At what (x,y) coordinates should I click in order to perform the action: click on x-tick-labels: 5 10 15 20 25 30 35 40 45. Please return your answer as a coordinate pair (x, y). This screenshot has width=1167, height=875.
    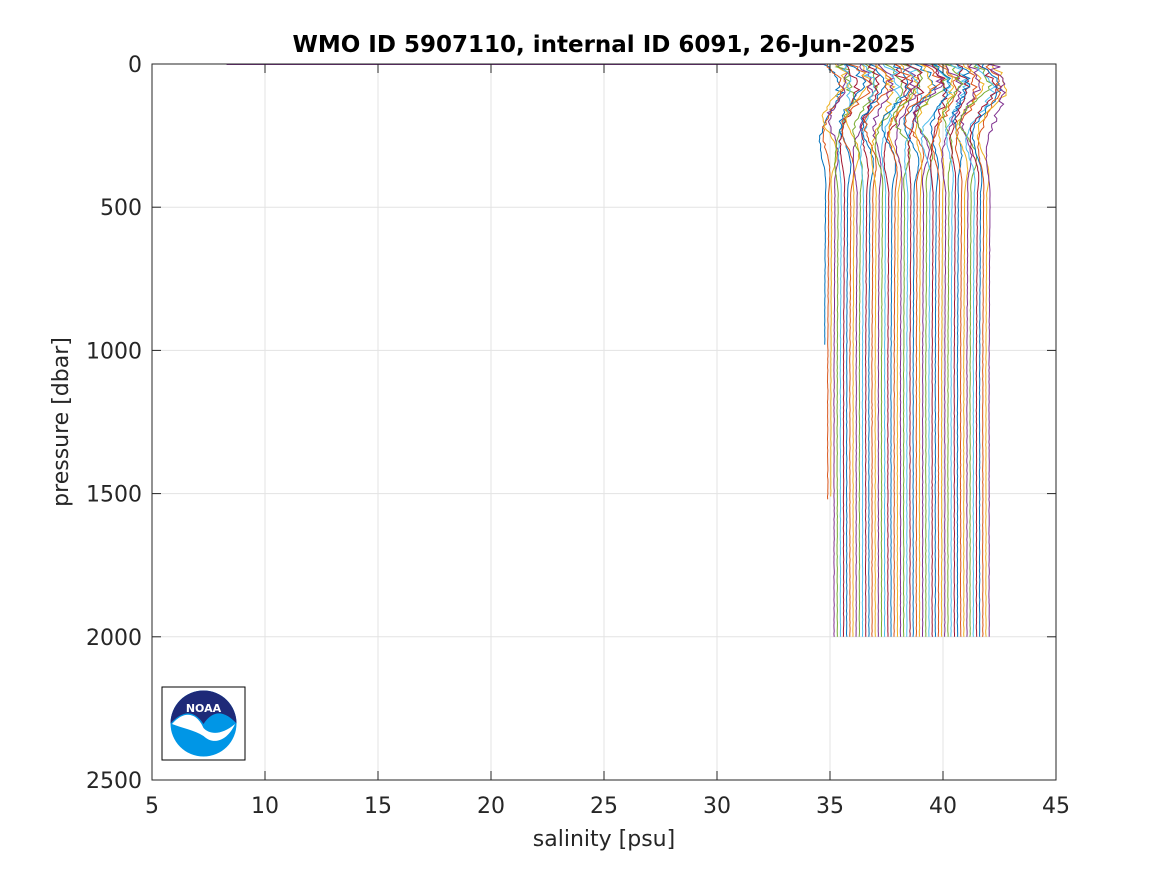
    Looking at the image, I should click on (607, 806).